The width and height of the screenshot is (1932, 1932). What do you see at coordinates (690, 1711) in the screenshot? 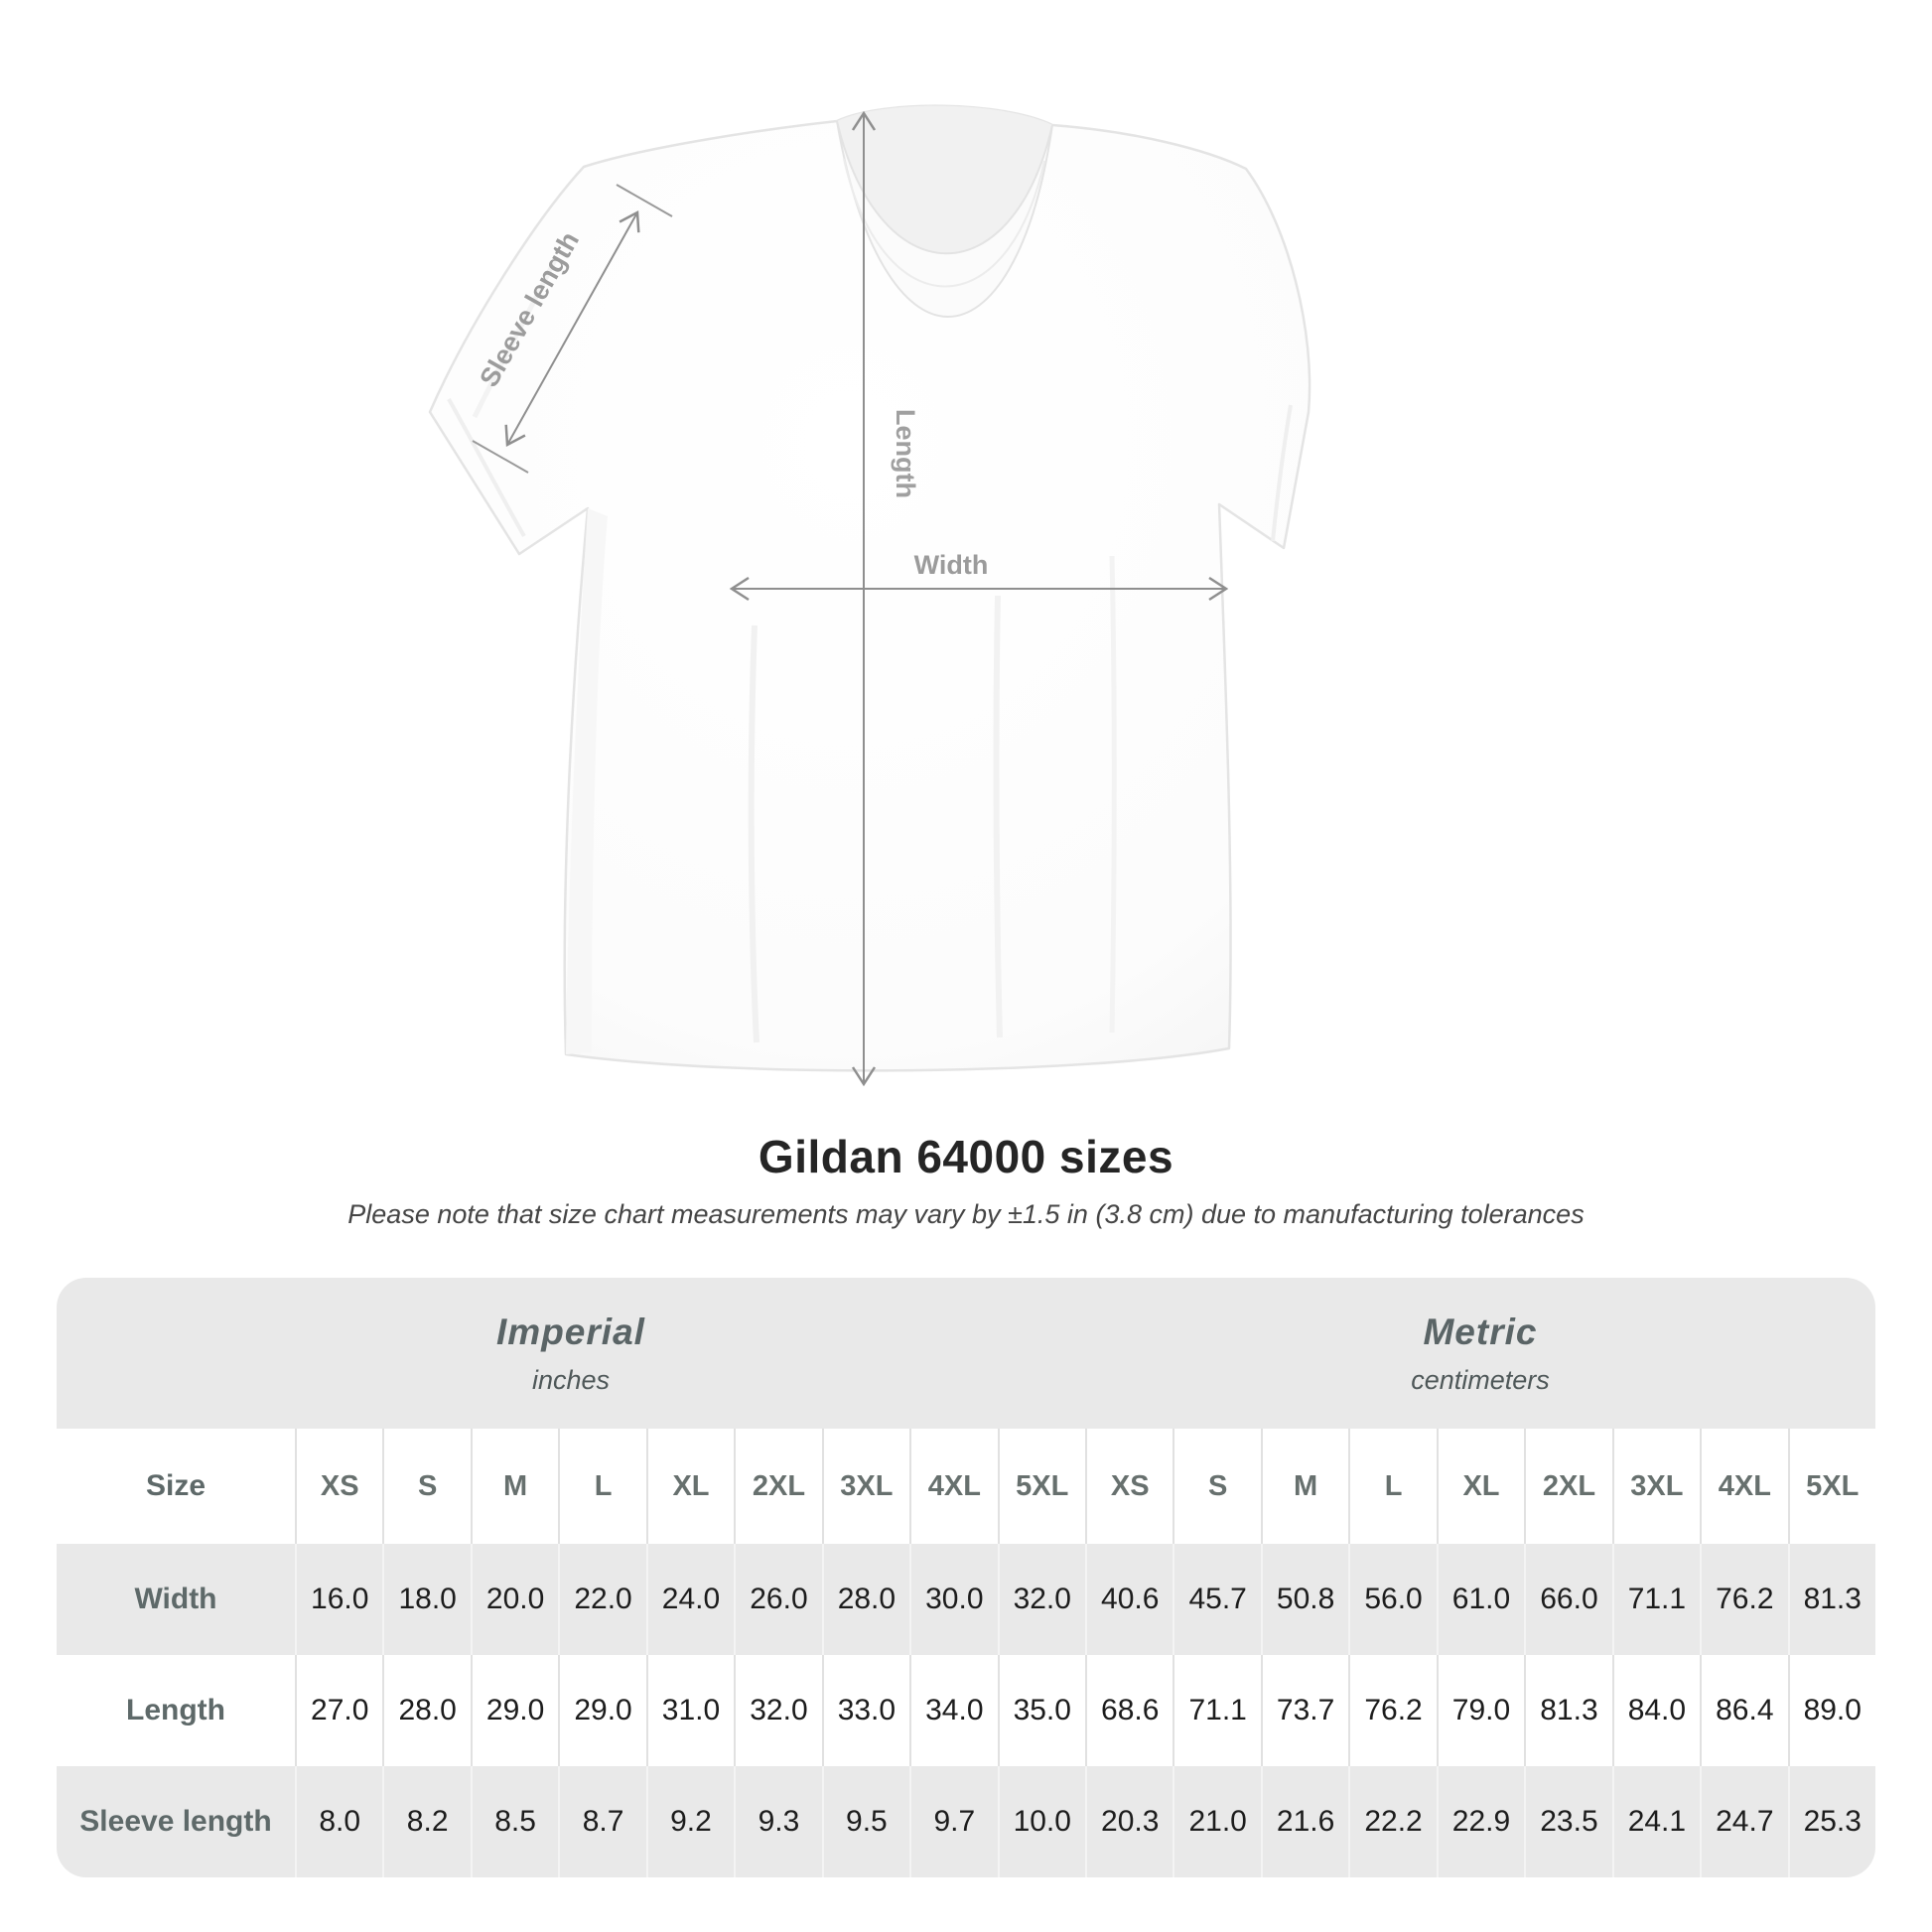
I see `value-cell: 31.0` at bounding box center [690, 1711].